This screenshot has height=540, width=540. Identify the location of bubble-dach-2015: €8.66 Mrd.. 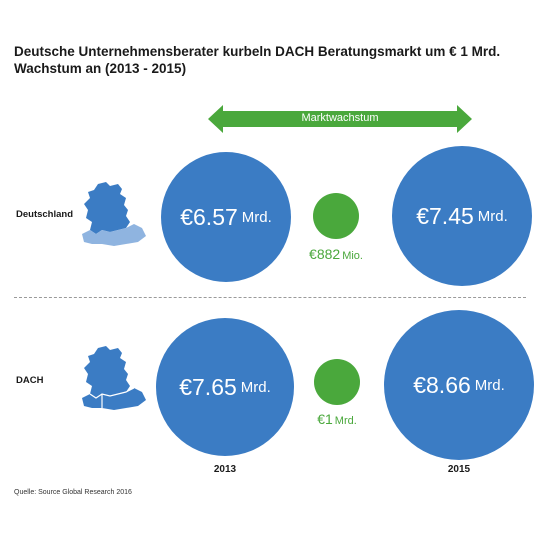
(459, 385).